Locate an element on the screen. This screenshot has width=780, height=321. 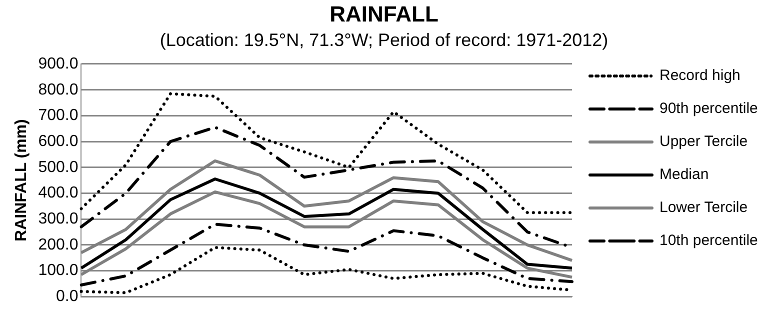
line-series is located at coordinates (327, 254).